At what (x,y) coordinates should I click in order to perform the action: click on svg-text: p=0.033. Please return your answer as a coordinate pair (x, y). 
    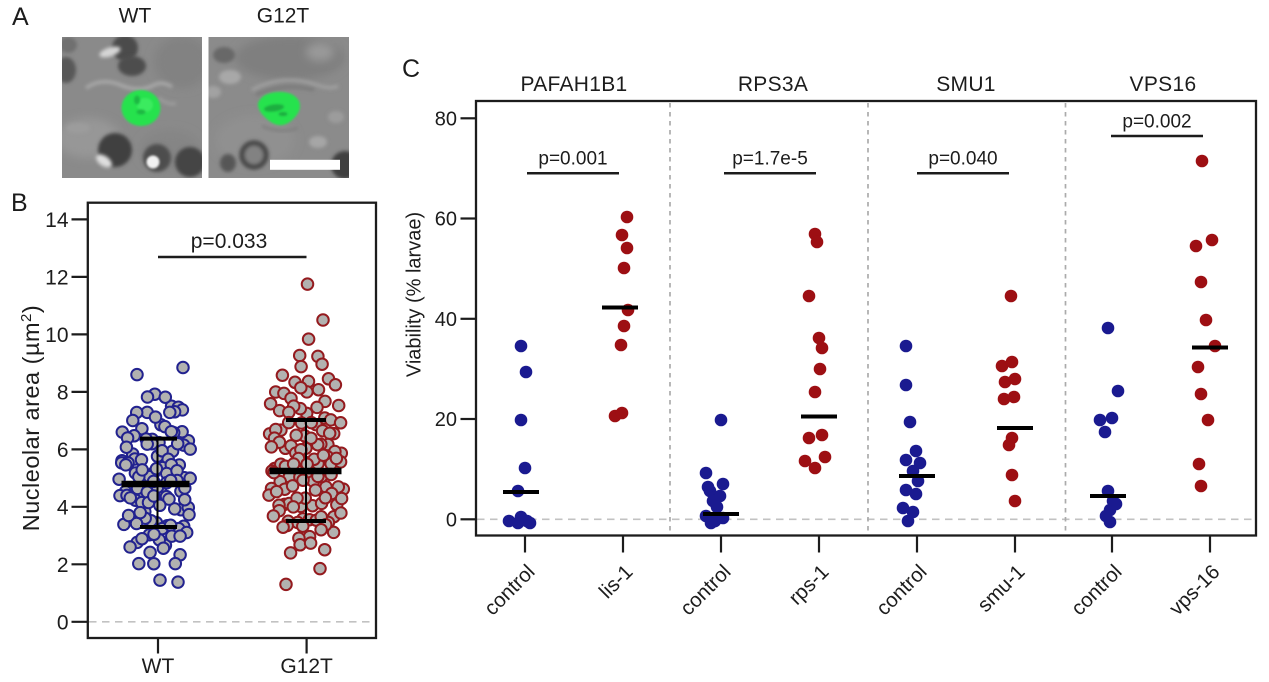
    Looking at the image, I should click on (229, 241).